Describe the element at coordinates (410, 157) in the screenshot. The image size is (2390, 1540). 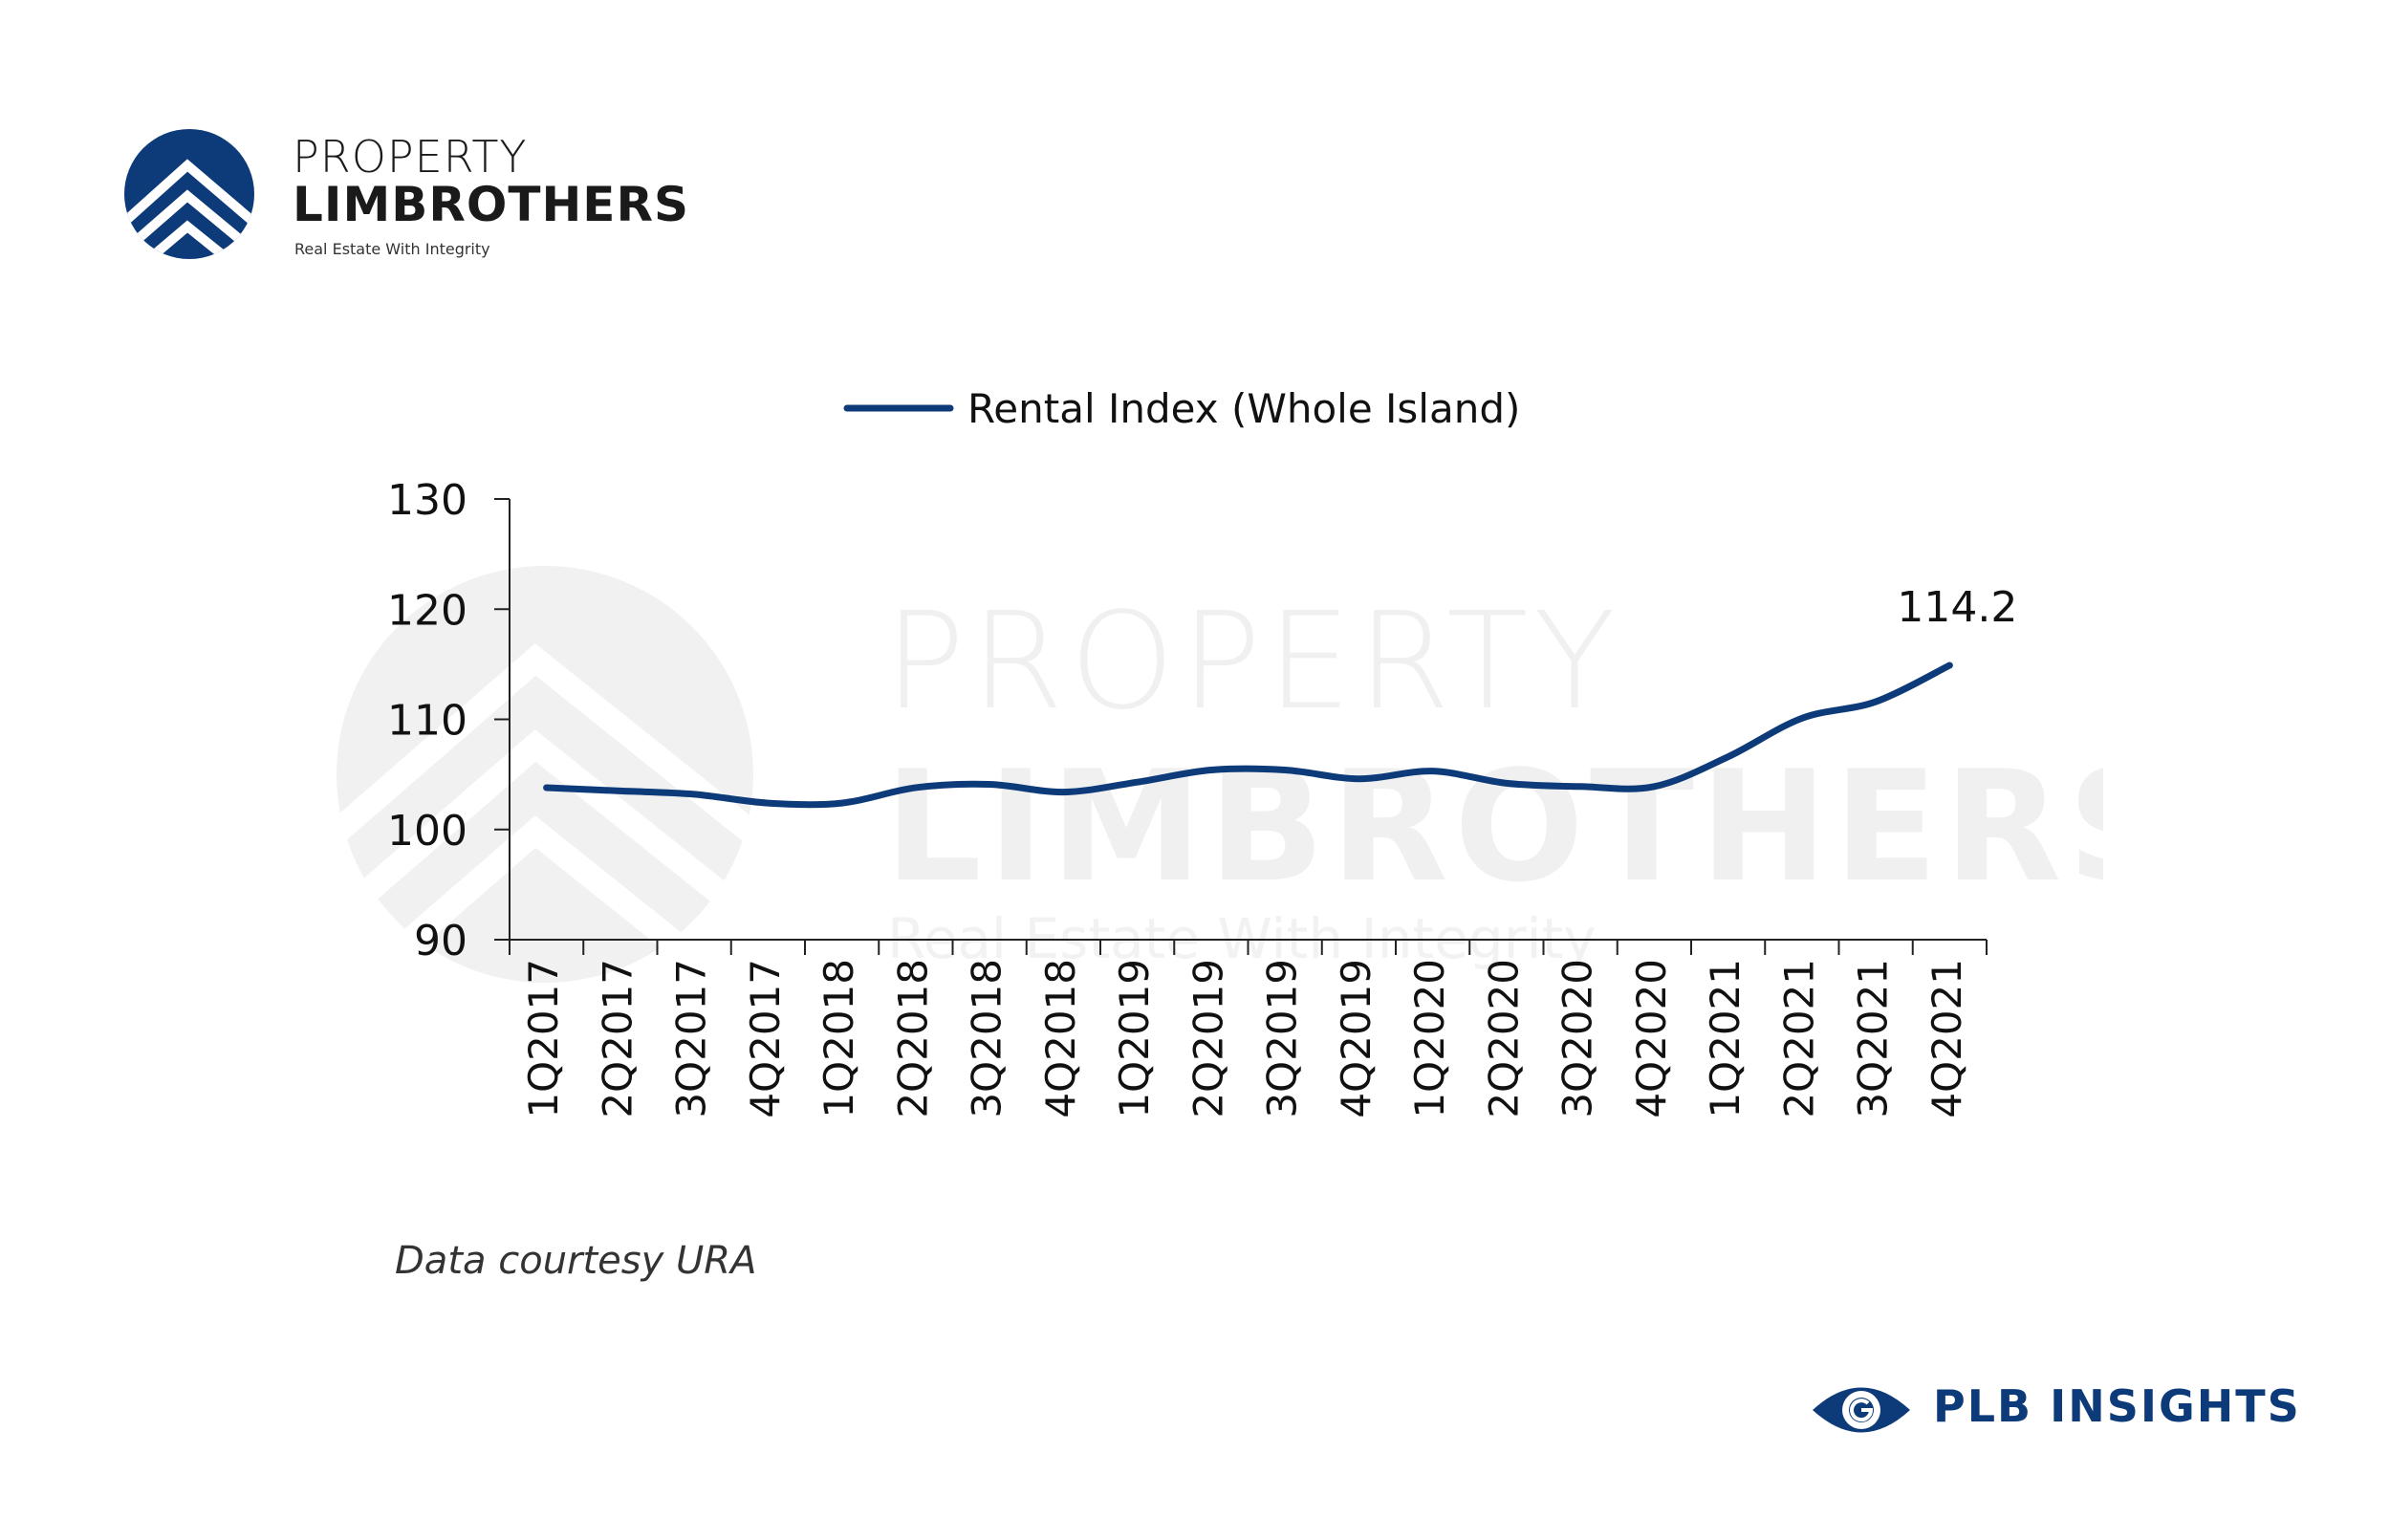
I see `brand-line-1: PROPERTY` at that location.